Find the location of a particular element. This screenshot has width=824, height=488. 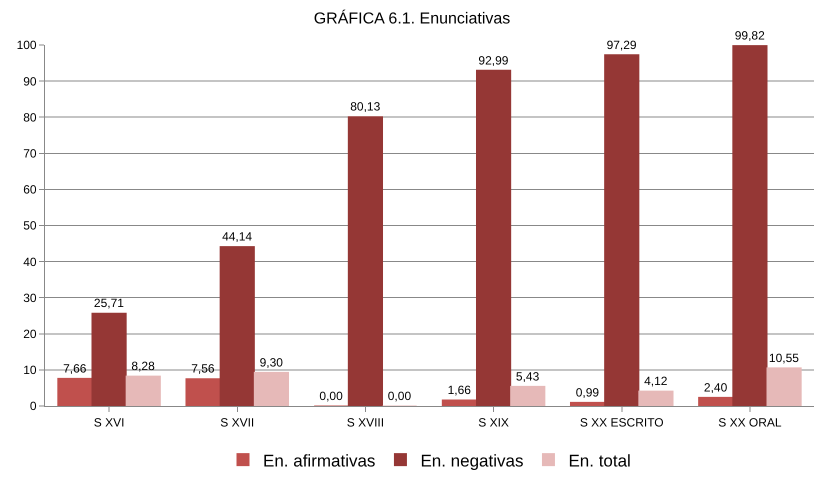

data-label: 4,12 is located at coordinates (656, 381).